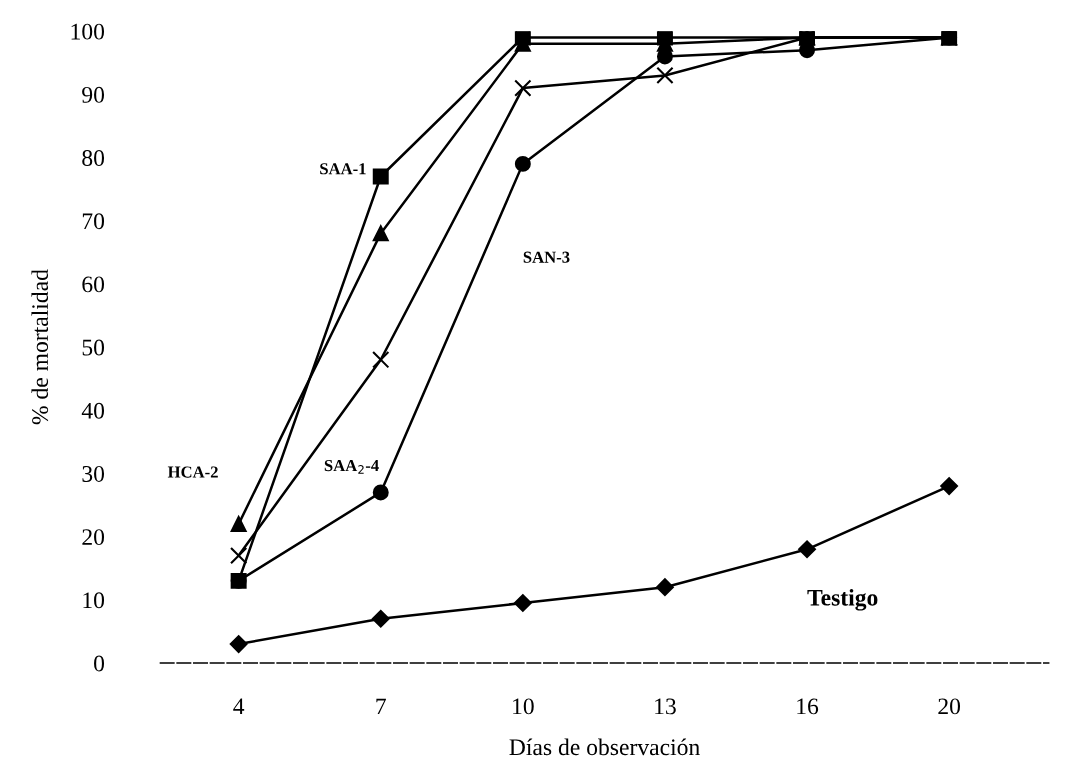 The width and height of the screenshot is (1070, 780). Describe the element at coordinates (343, 169) in the screenshot. I see `series-label: SAA-1` at that location.